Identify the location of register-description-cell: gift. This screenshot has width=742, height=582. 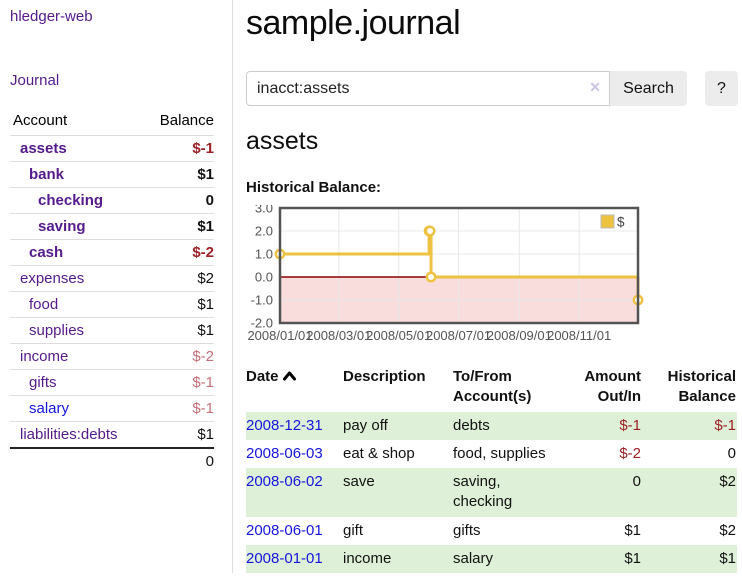
(353, 530).